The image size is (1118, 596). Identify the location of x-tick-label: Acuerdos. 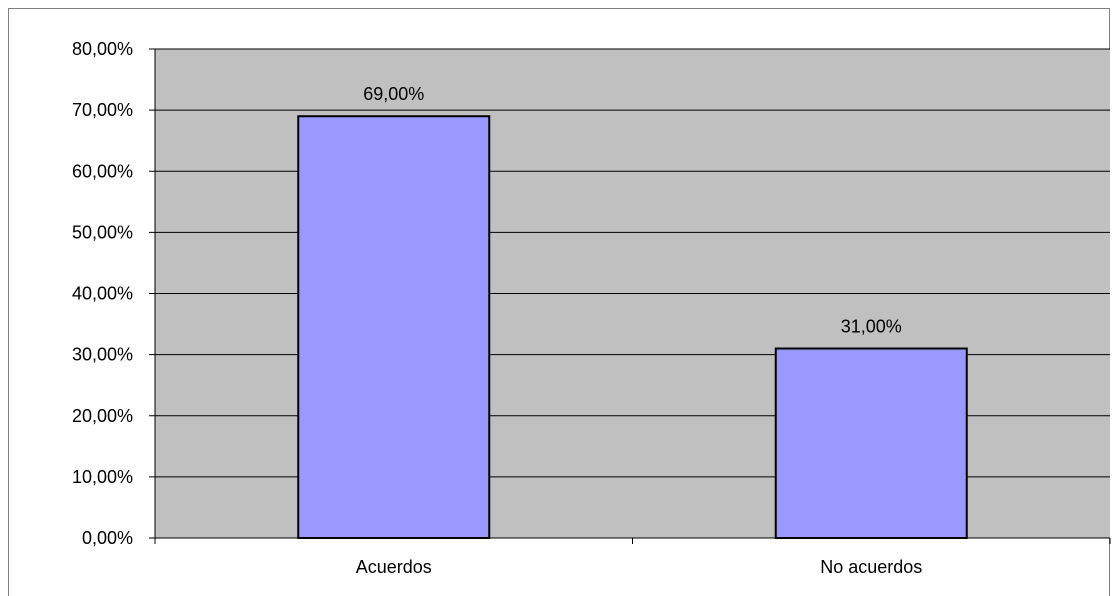
(394, 567).